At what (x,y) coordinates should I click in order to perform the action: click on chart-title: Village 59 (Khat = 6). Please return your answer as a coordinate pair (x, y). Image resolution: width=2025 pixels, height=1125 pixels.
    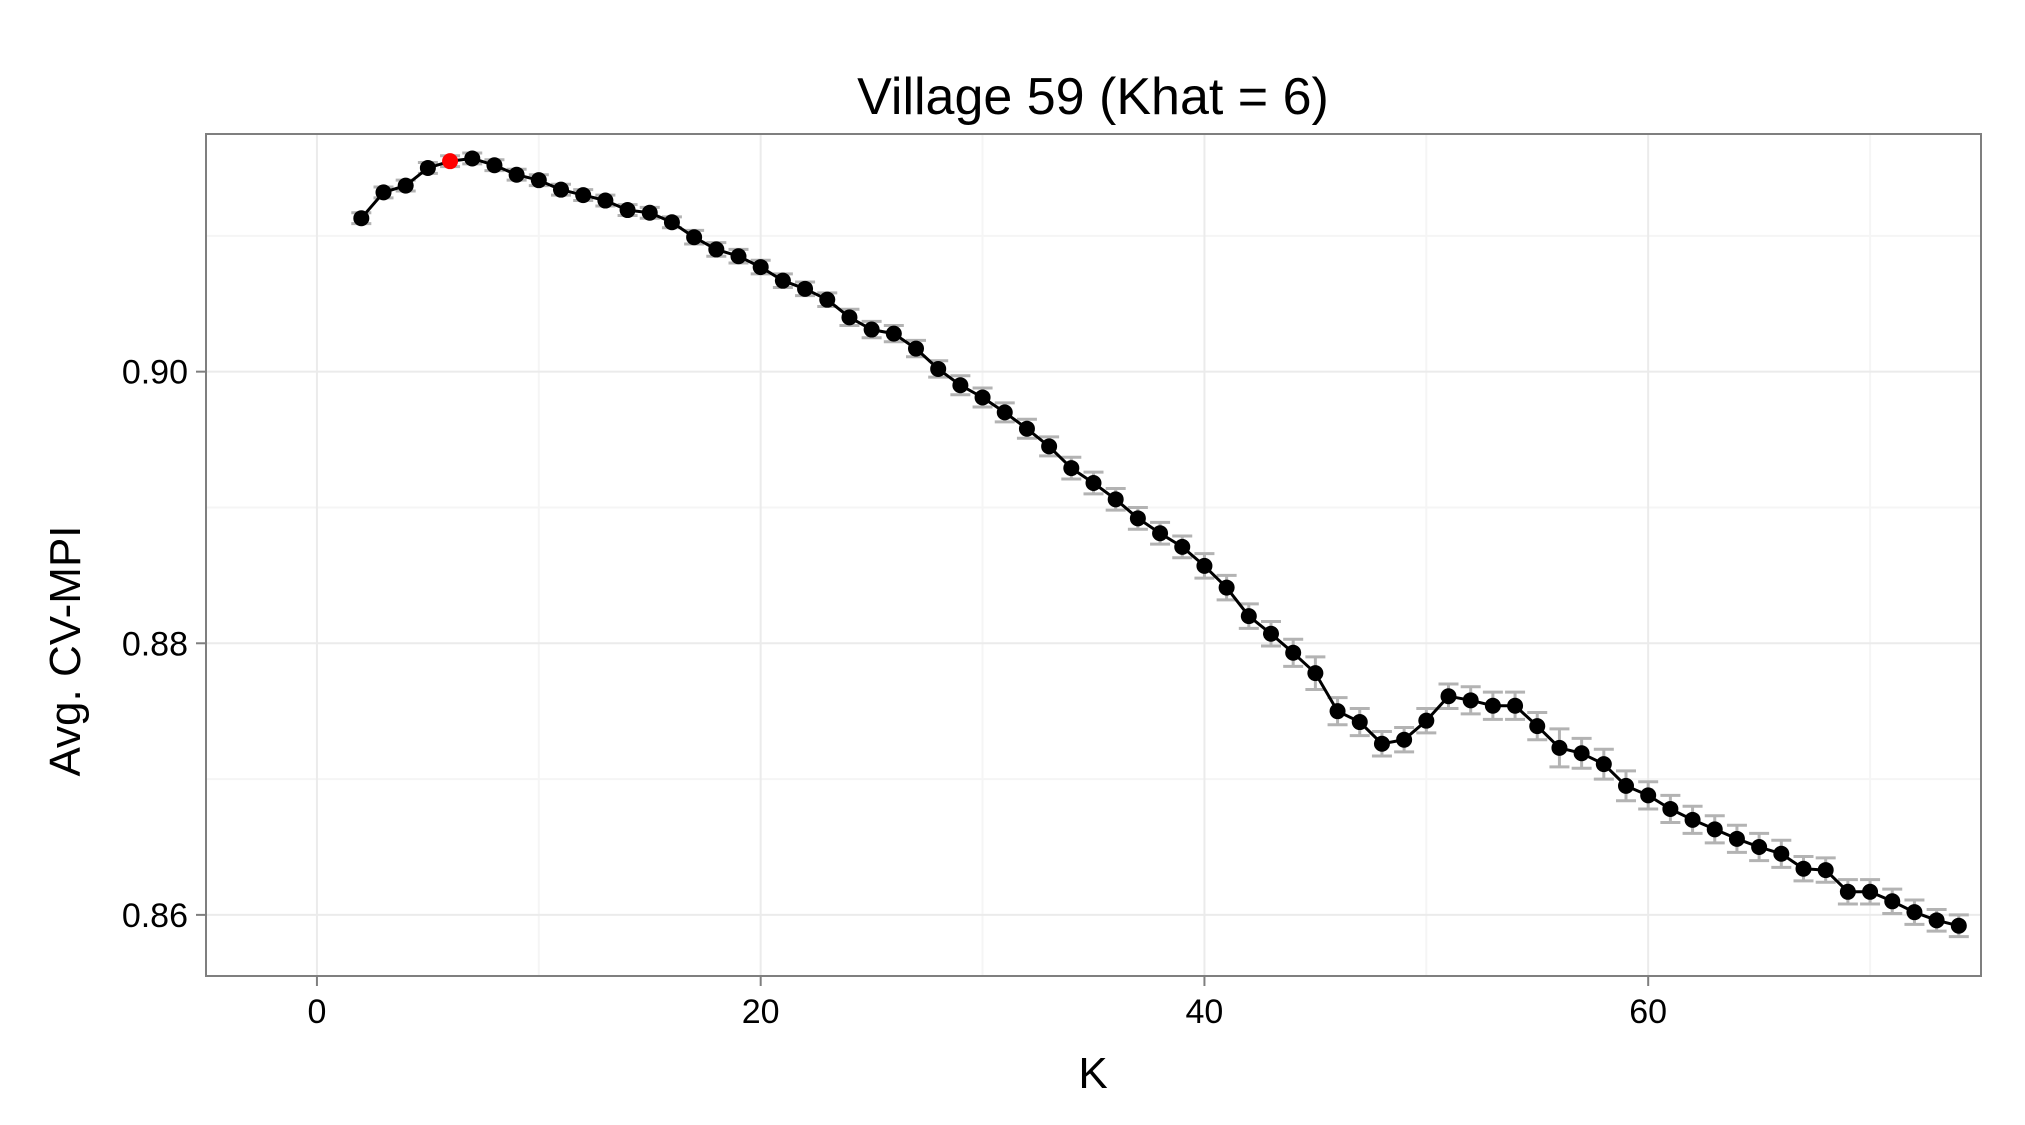
    Looking at the image, I should click on (1093, 97).